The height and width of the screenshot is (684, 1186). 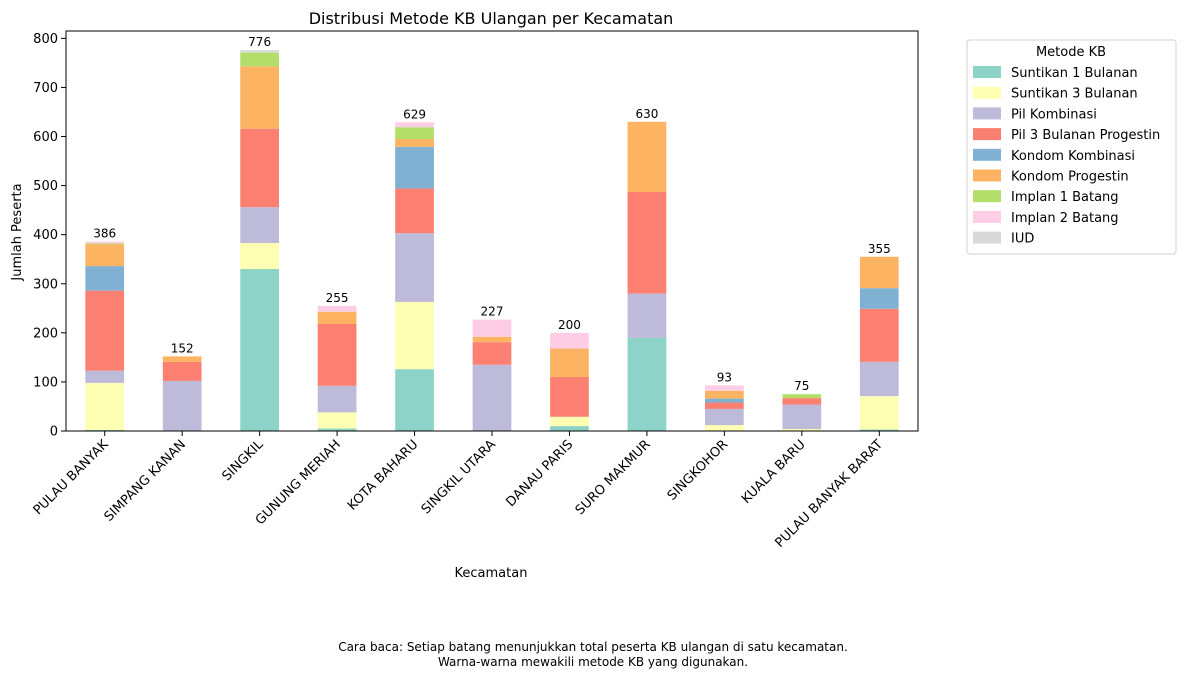 I want to click on legend-frame, so click(x=1071, y=147).